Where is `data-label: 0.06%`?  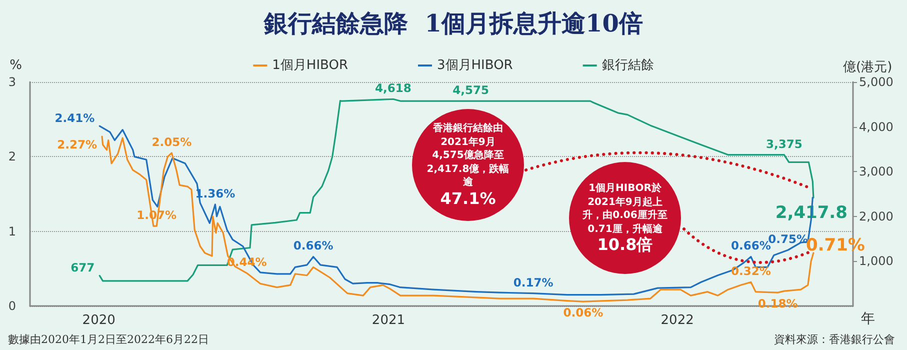
data-label: 0.06% is located at coordinates (583, 313).